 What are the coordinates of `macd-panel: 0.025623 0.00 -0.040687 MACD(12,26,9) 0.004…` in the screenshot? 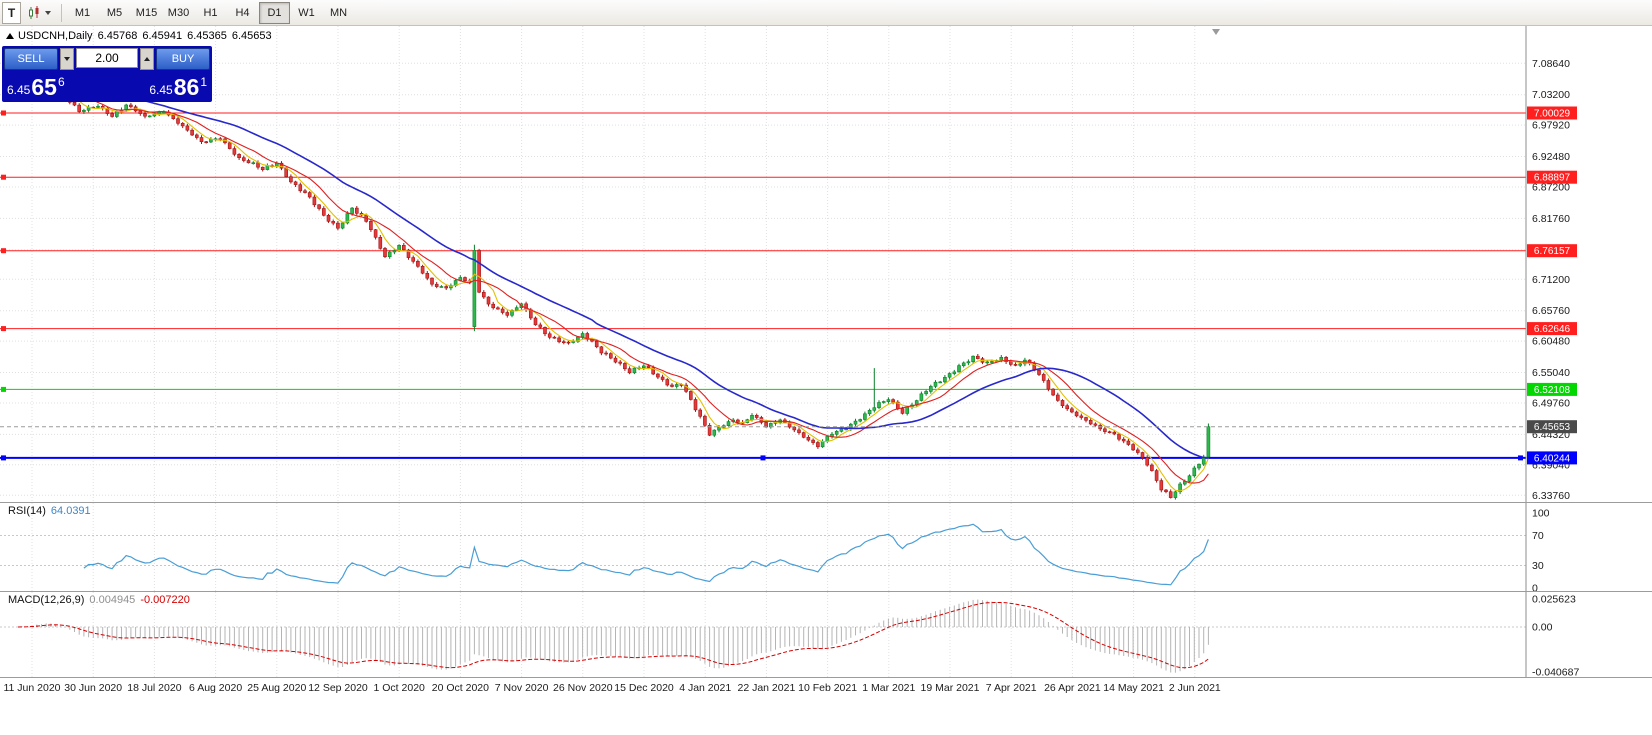 It's located at (826, 634).